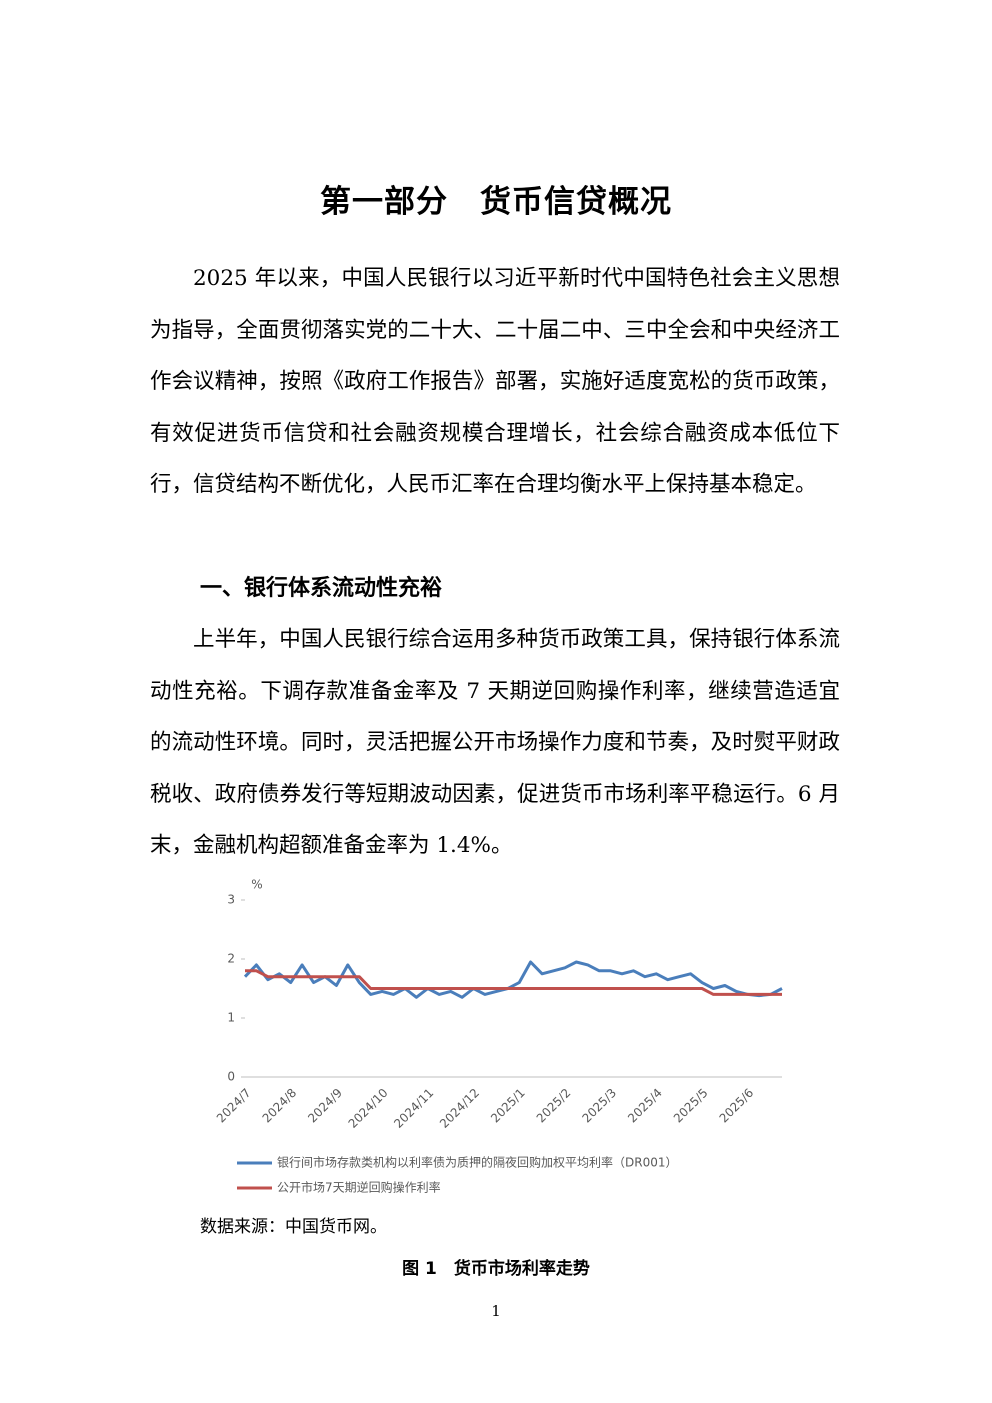 This screenshot has height=1403, width=992. Describe the element at coordinates (231, 1018) in the screenshot. I see `y-tick-label: 1` at that location.